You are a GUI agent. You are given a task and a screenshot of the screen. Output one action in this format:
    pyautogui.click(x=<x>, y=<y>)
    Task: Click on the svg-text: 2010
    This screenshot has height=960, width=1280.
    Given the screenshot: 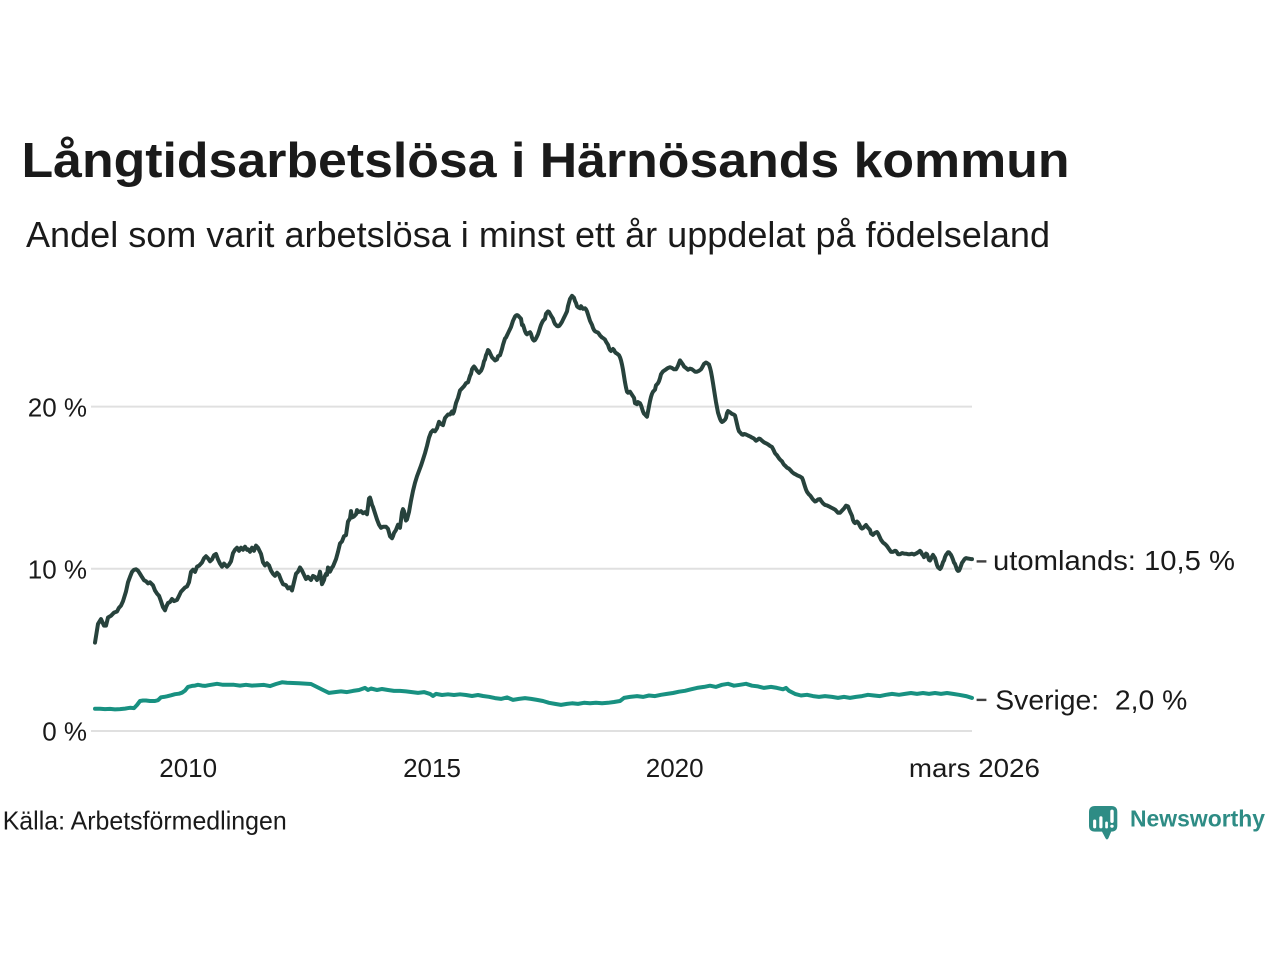 What is the action you would take?
    pyautogui.click(x=188, y=768)
    